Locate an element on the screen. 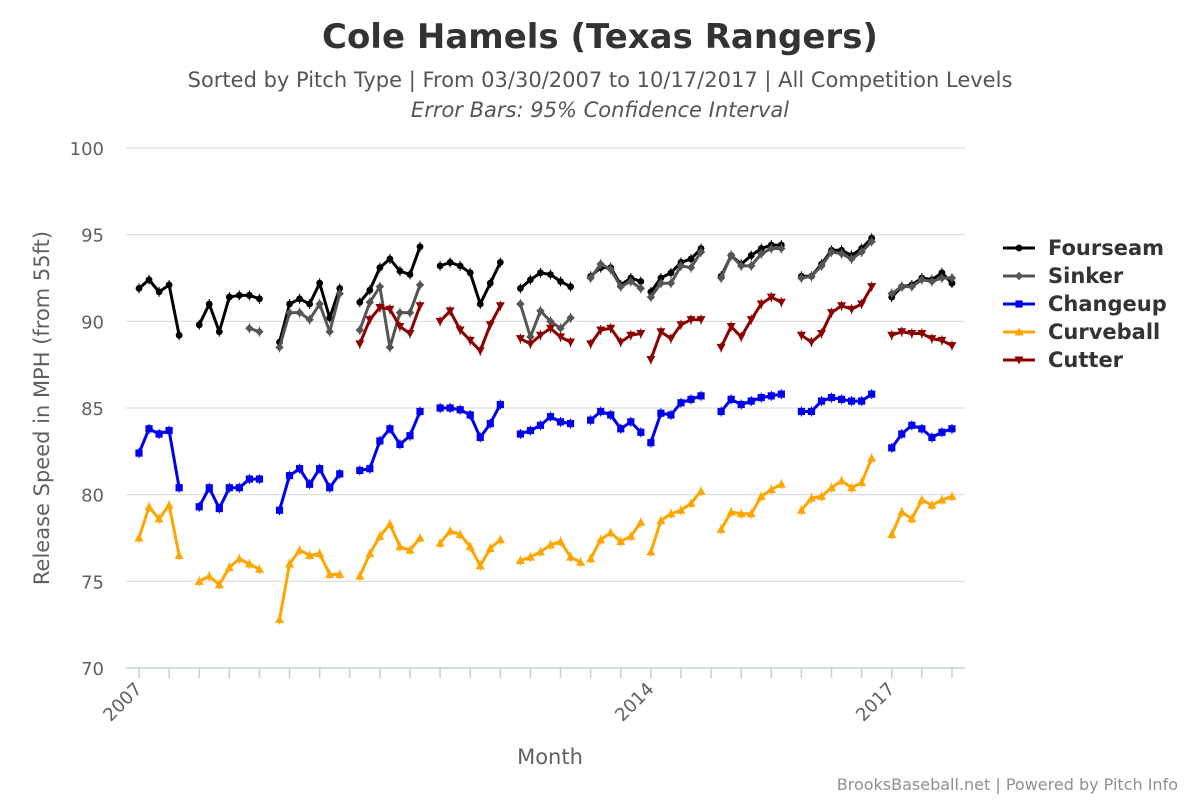 This screenshot has width=1200, height=800. x-axis: 2007 2014 2017 is located at coordinates (532, 696).